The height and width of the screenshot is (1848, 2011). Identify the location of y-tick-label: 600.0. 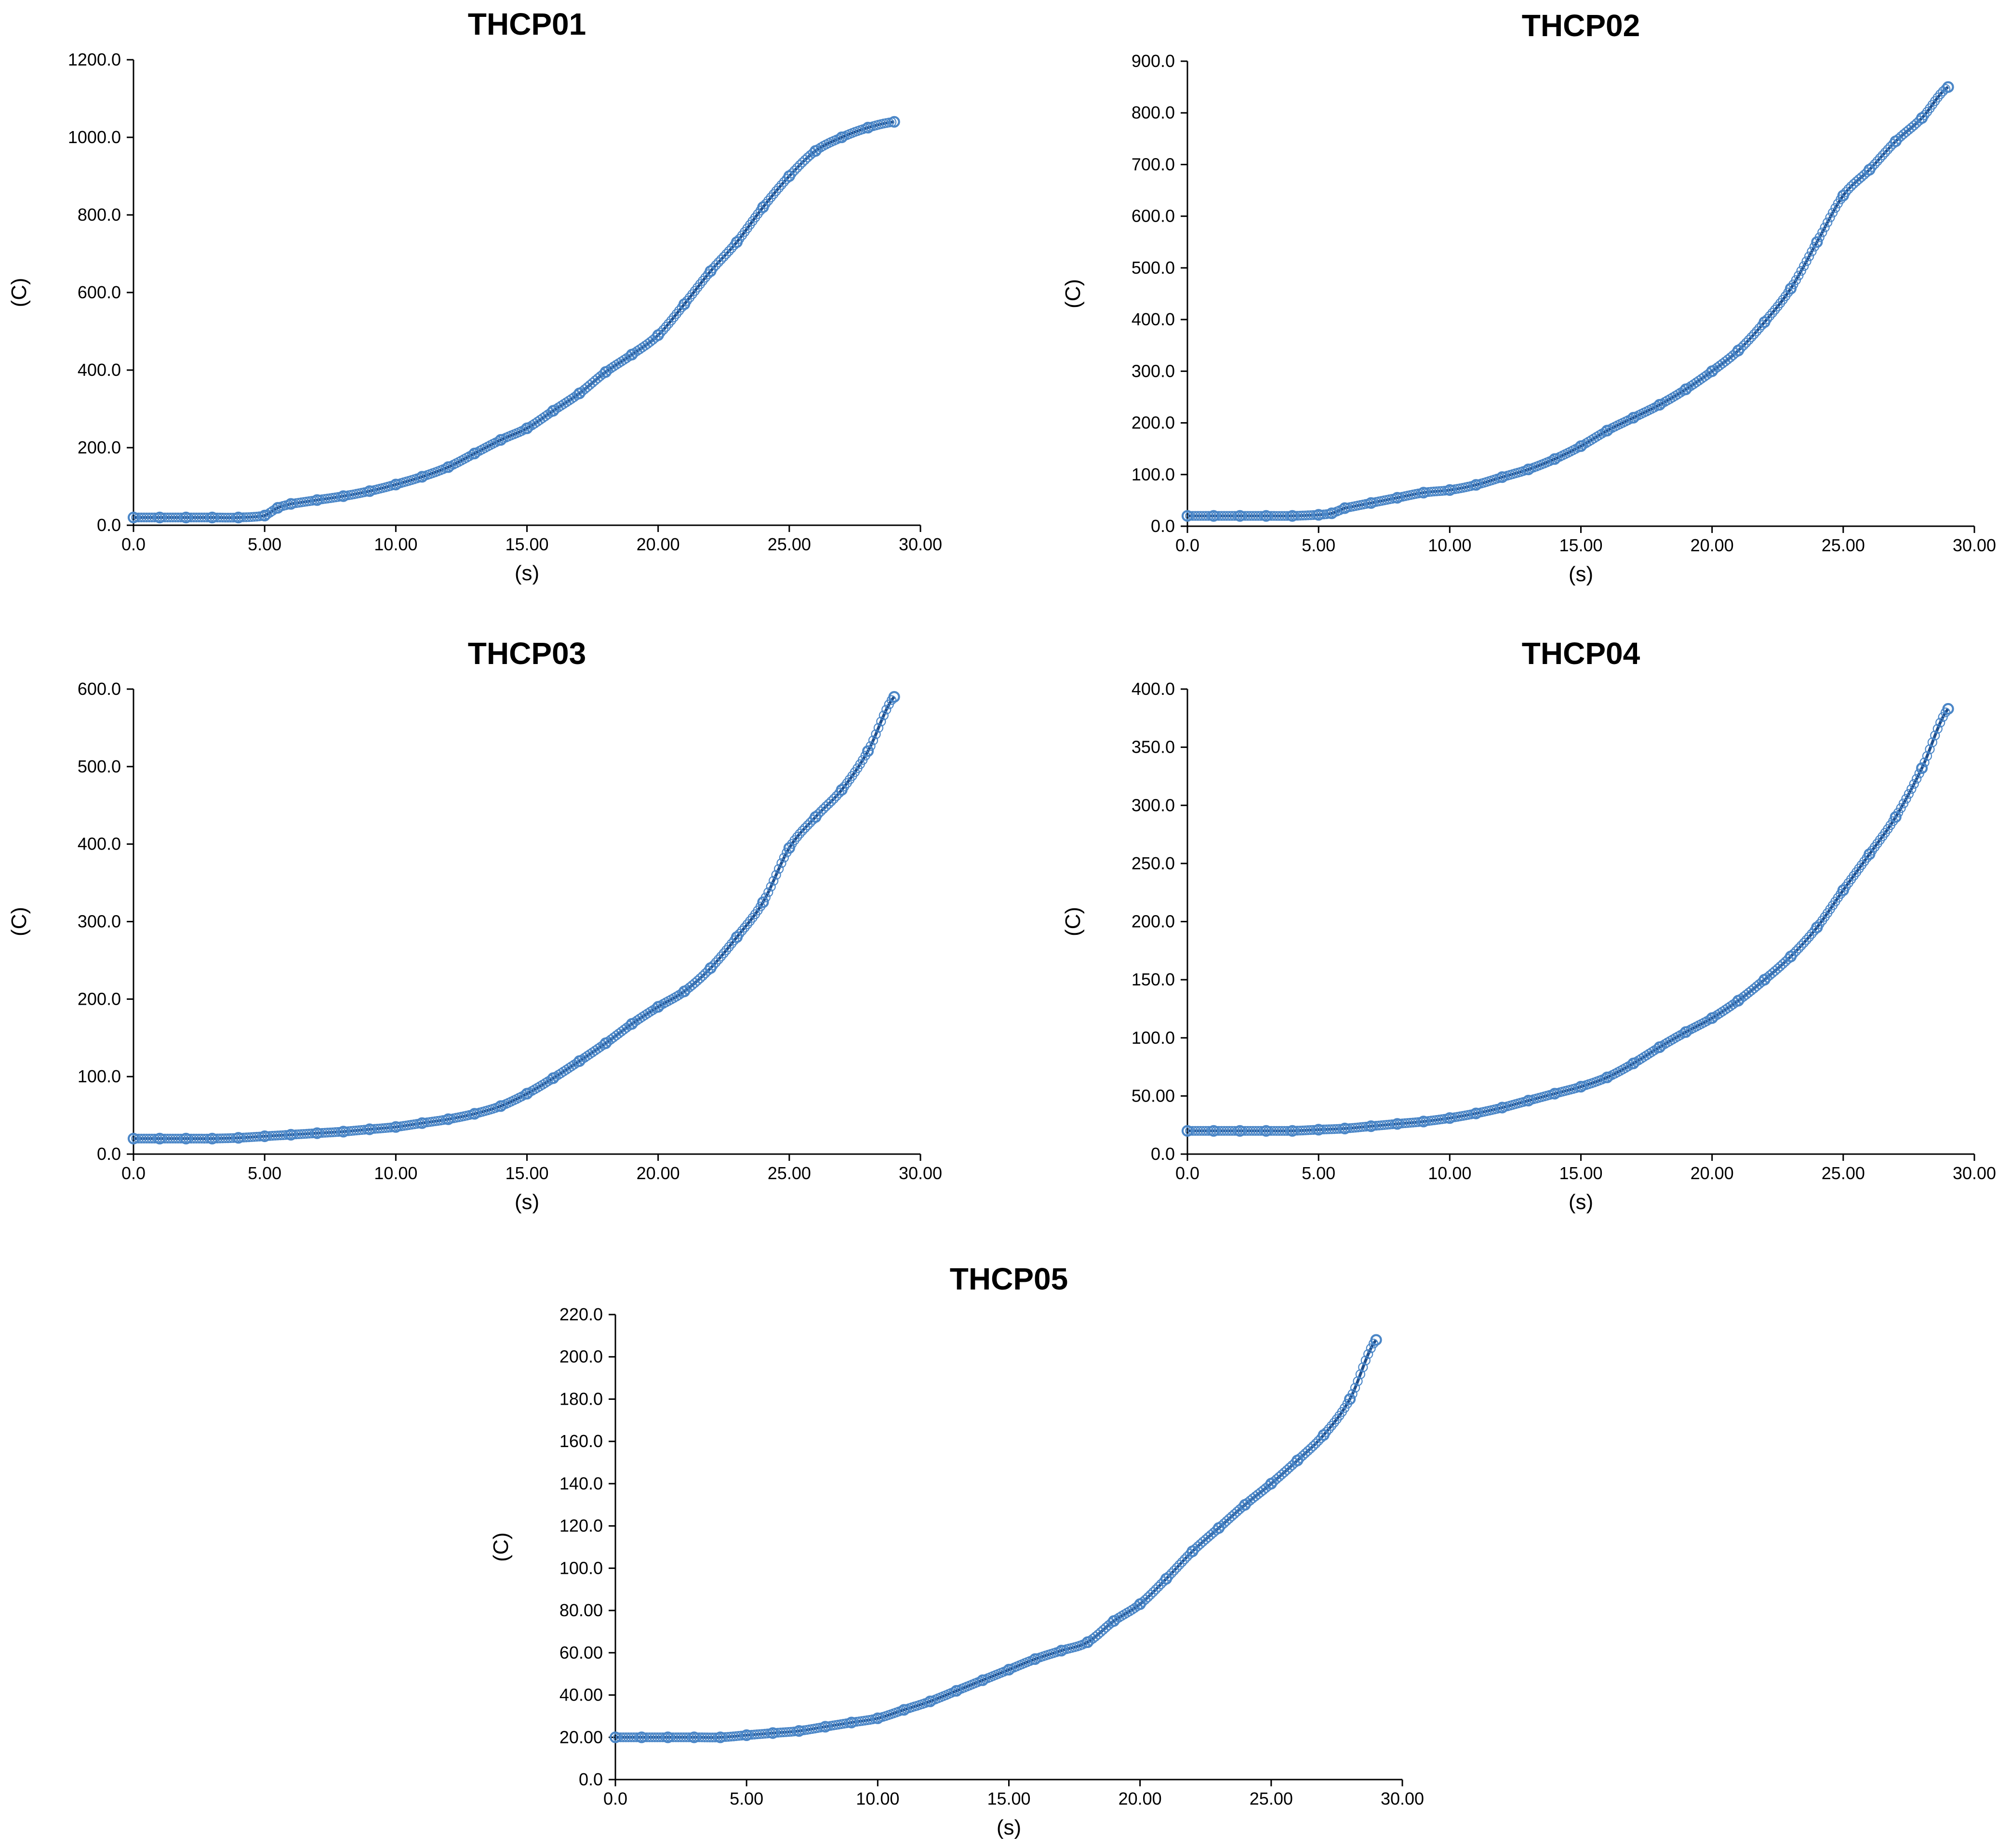
(1153, 216).